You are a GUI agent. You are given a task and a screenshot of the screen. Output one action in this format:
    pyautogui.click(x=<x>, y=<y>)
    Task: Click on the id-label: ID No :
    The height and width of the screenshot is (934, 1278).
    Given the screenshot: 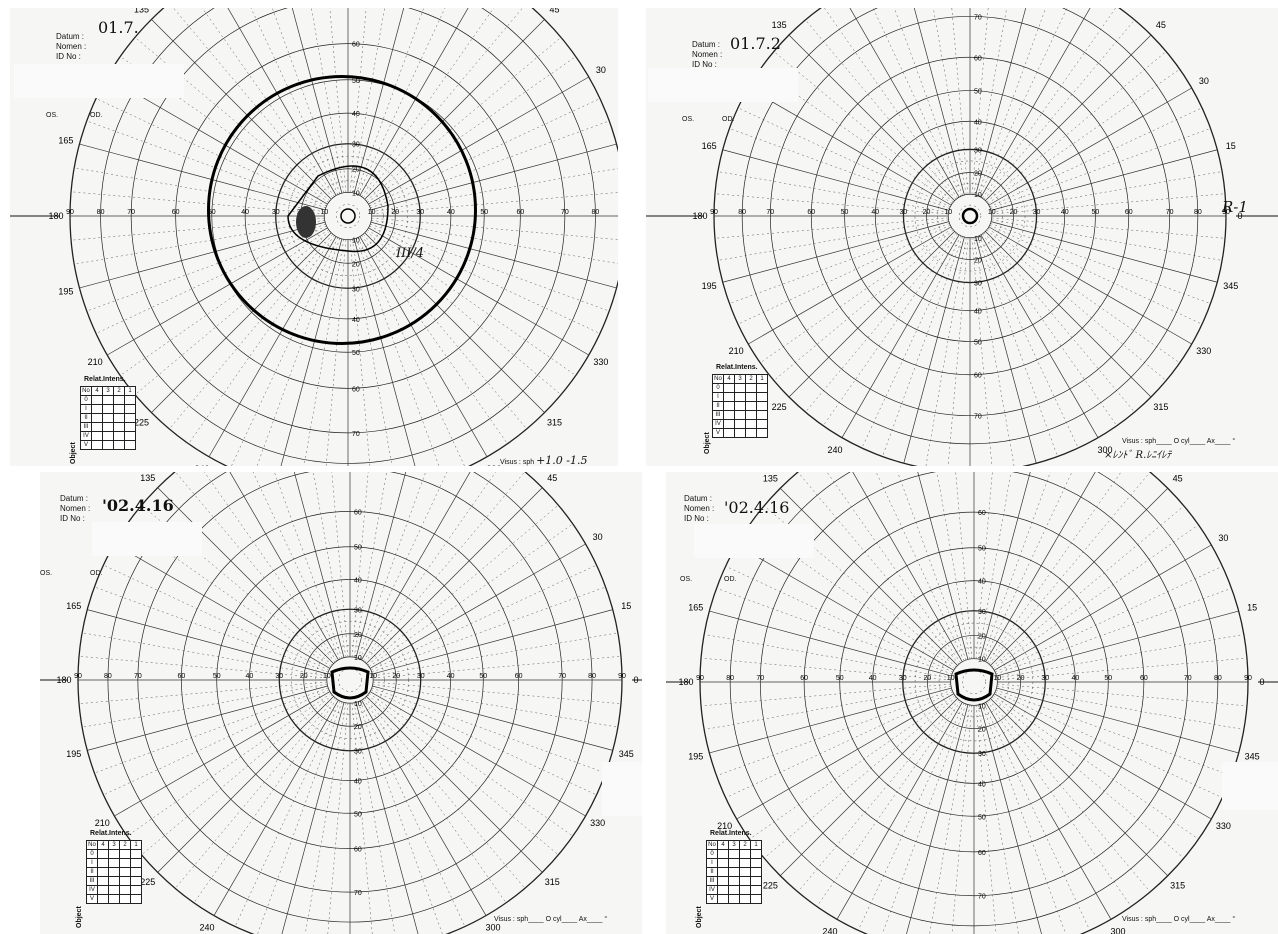 What is the action you would take?
    pyautogui.click(x=72, y=518)
    